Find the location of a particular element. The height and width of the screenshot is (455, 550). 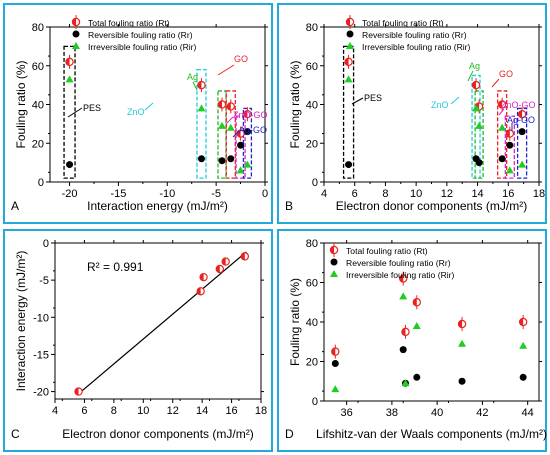

legend-label: Irreversible fouling ratio (Rir) is located at coordinates (400, 275).